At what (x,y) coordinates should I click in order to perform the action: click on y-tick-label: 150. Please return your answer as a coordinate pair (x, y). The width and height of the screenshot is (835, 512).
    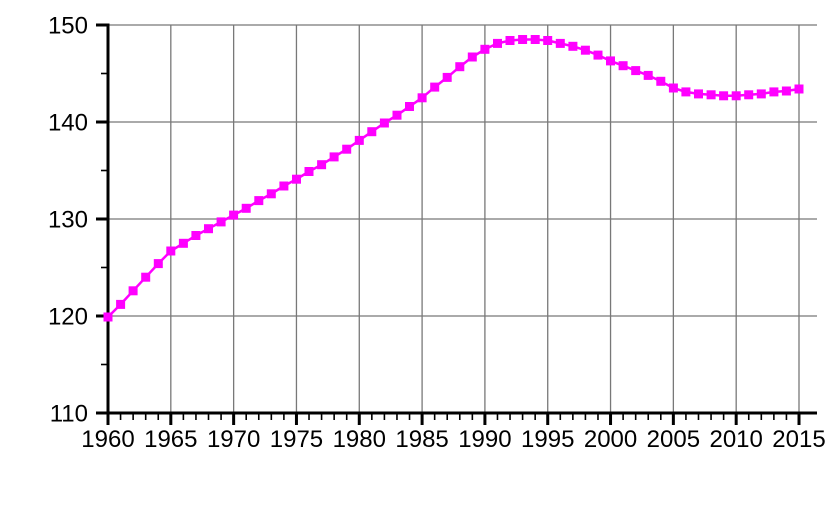
    Looking at the image, I should click on (68, 26).